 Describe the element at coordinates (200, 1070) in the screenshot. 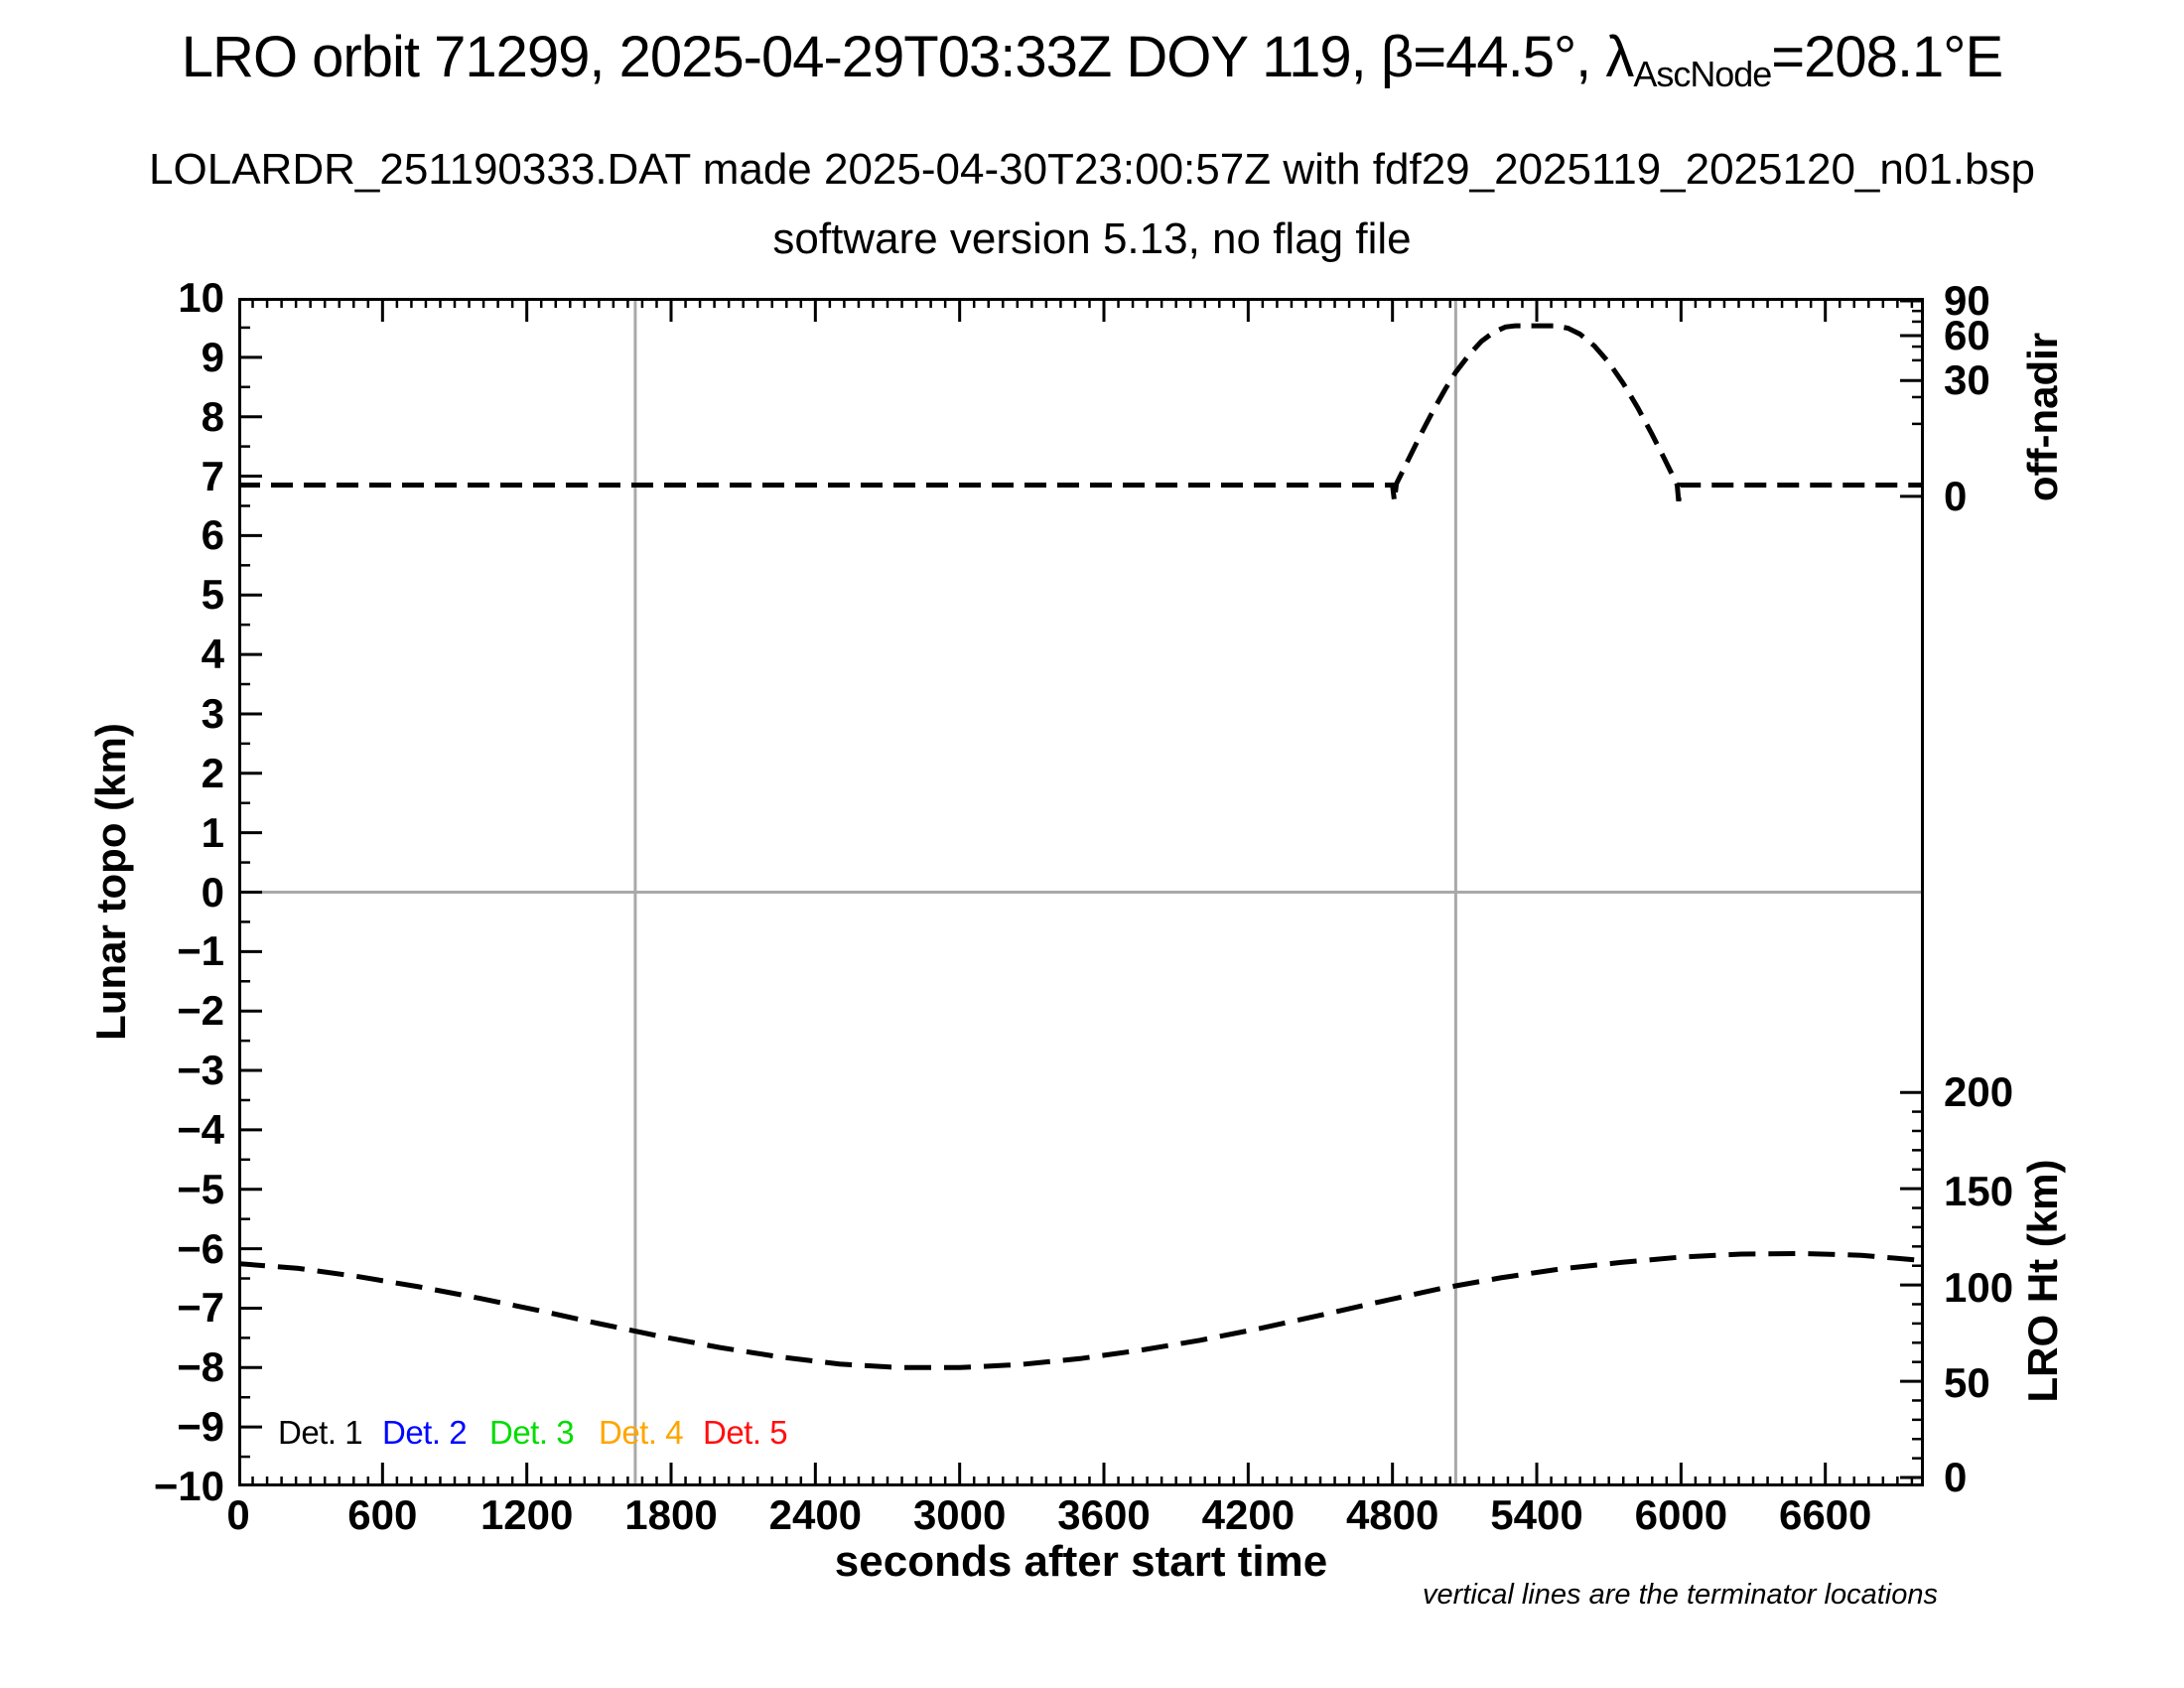

I see `y-left-tick-label: −3` at that location.